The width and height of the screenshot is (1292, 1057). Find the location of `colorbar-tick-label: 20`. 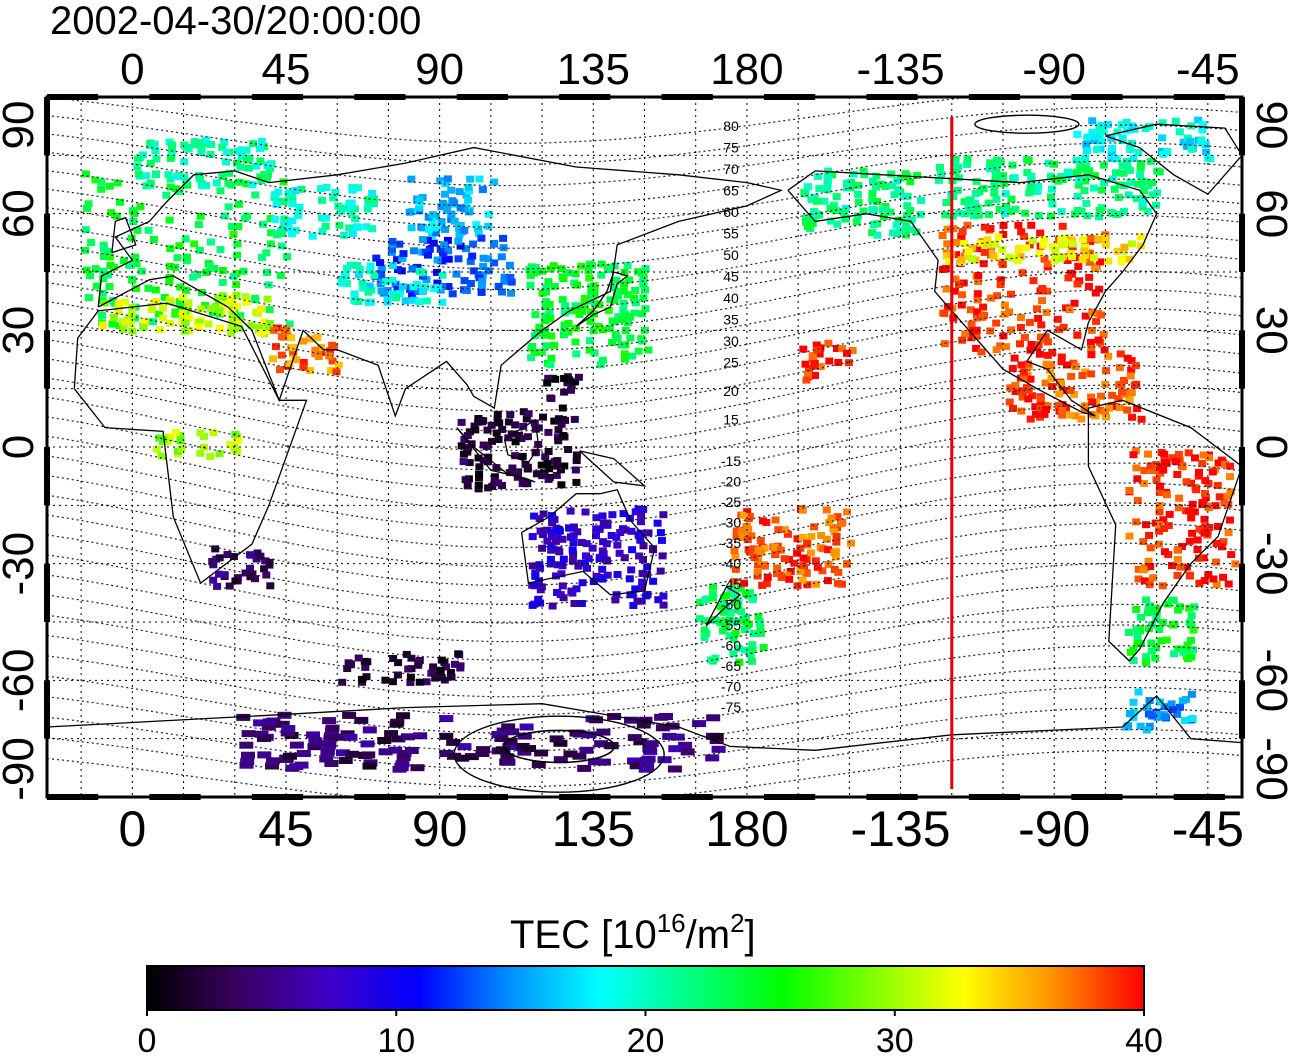

colorbar-tick-label: 20 is located at coordinates (646, 1039).